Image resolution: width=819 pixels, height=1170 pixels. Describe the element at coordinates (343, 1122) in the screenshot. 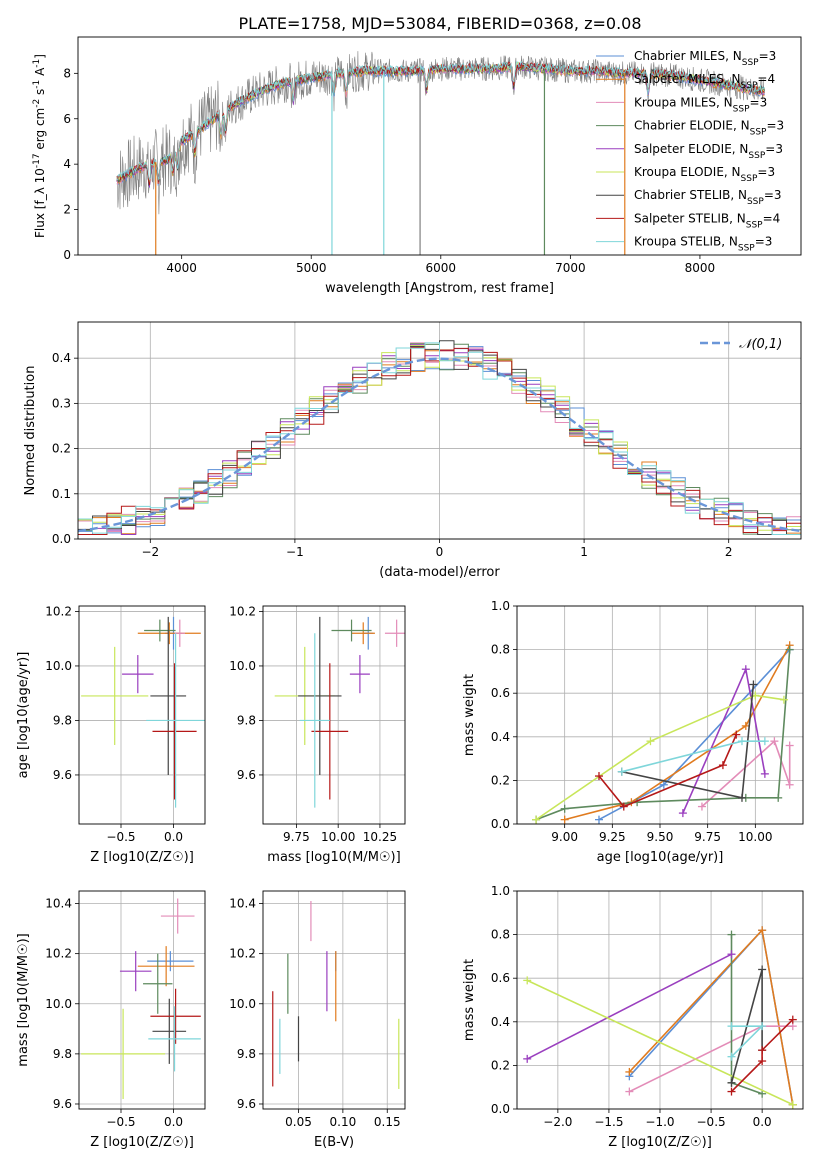

I see `x-tick-label: 0.10` at that location.